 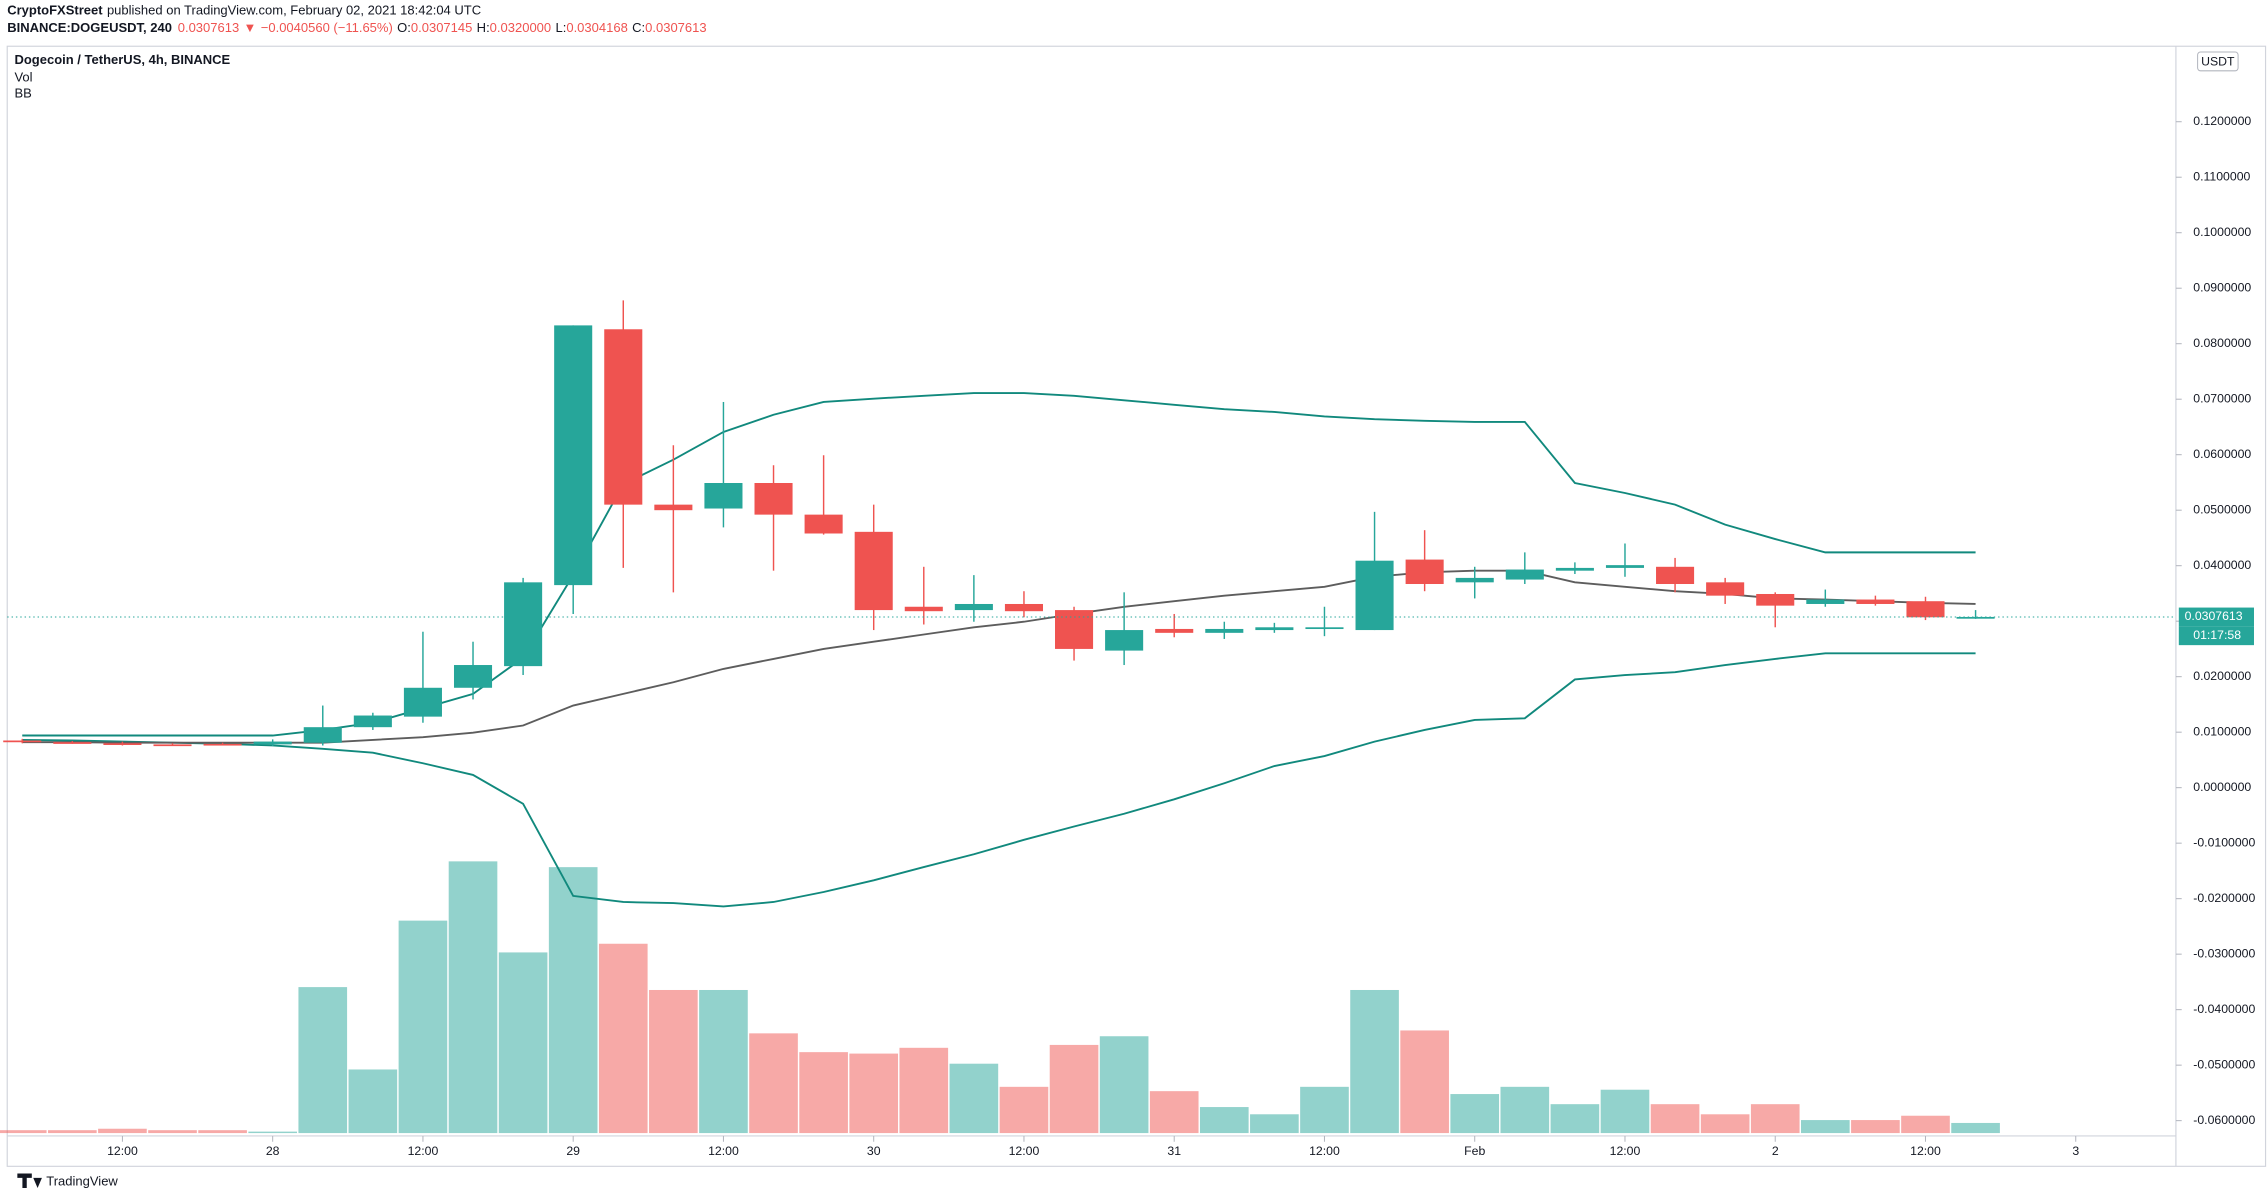 I want to click on ohlc-label: H:, so click(x=483, y=27).